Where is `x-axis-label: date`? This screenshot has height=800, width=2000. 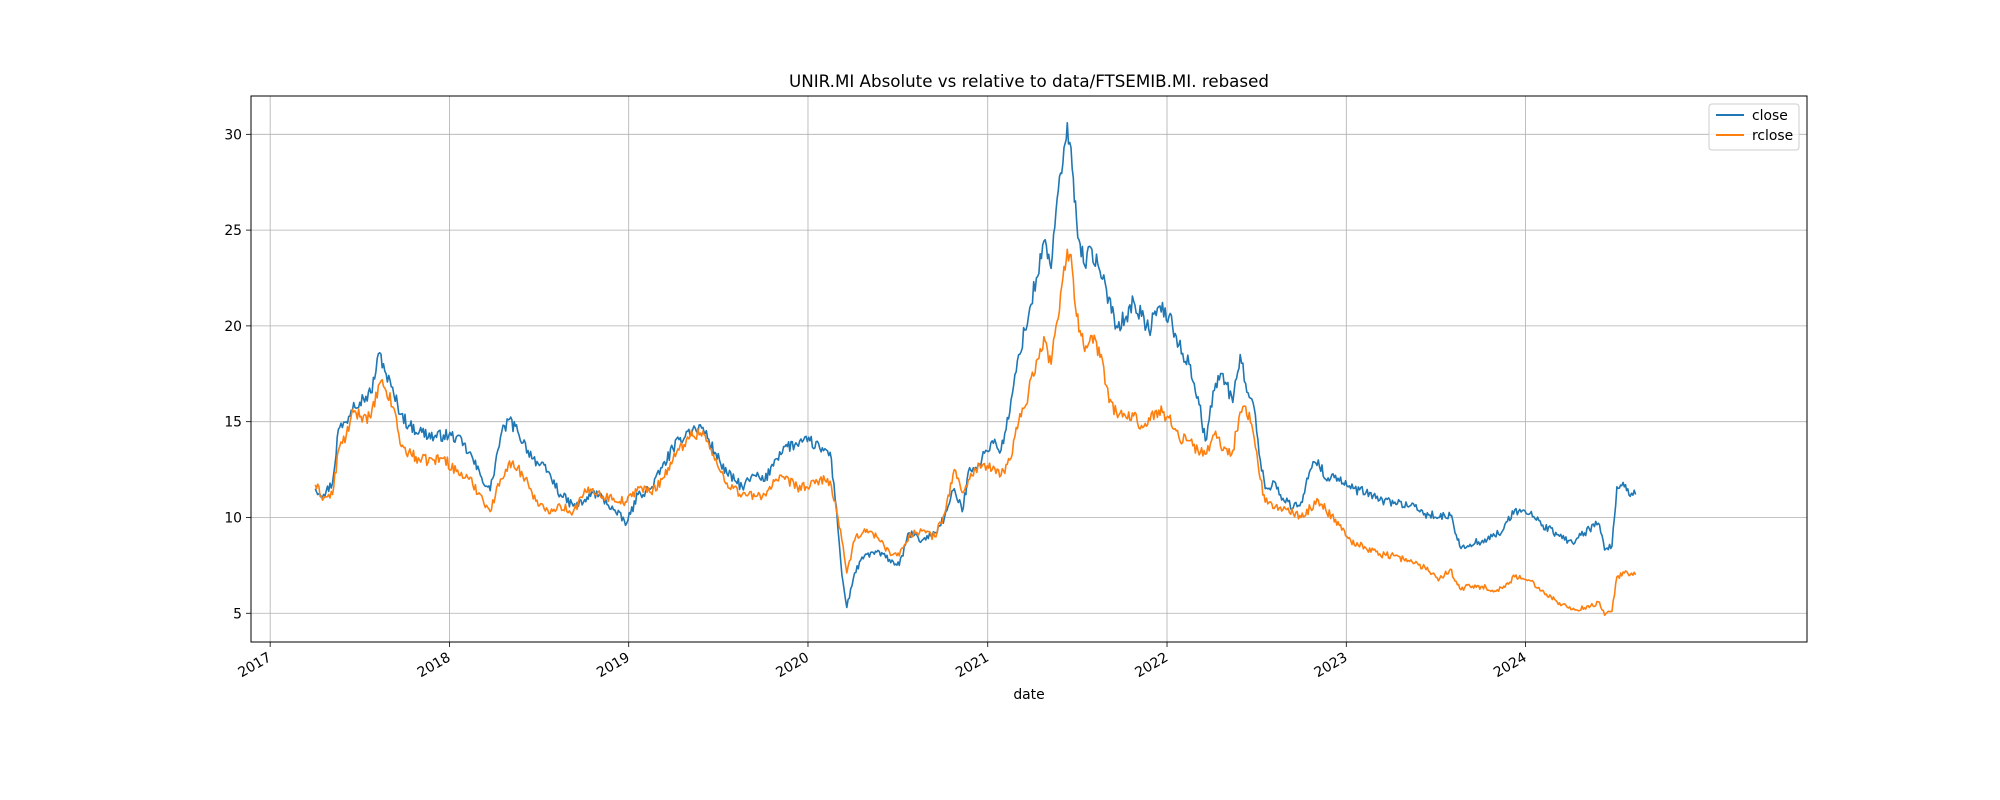 x-axis-label: date is located at coordinates (1028, 695).